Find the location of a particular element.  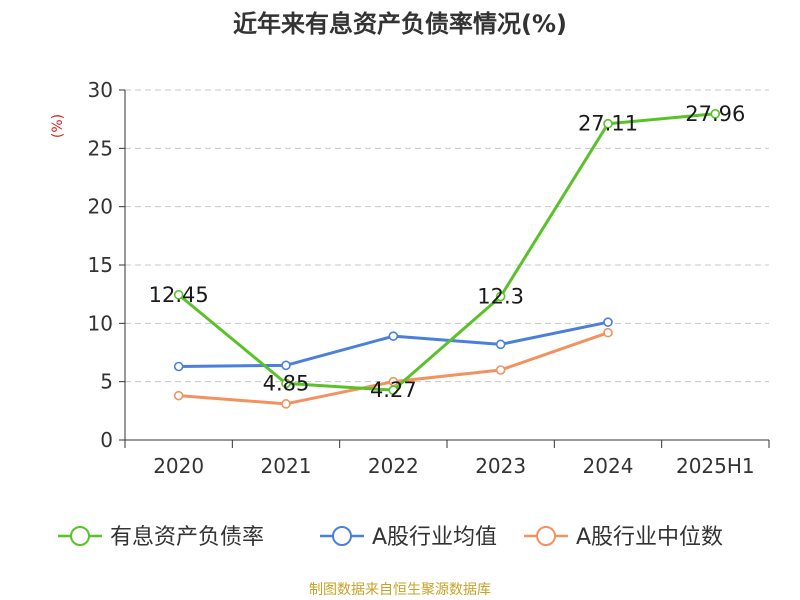

y-tick-labels: 0 5 10 15 20 25 30 is located at coordinates (100, 265).